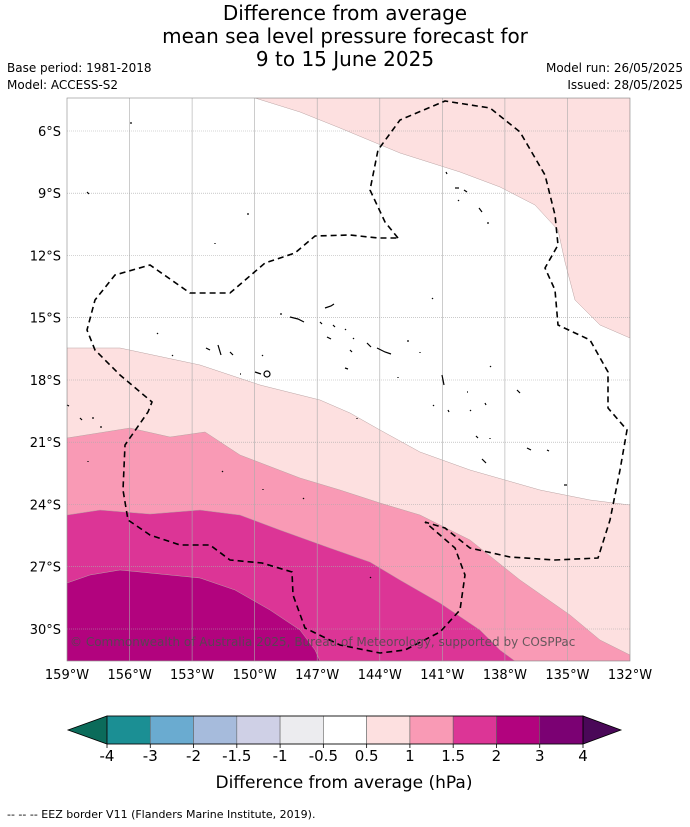 Image resolution: width=690 pixels, height=827 pixels. Describe the element at coordinates (345, 36) in the screenshot. I see `title-line-2: mean sea level pressure forecast for` at that location.